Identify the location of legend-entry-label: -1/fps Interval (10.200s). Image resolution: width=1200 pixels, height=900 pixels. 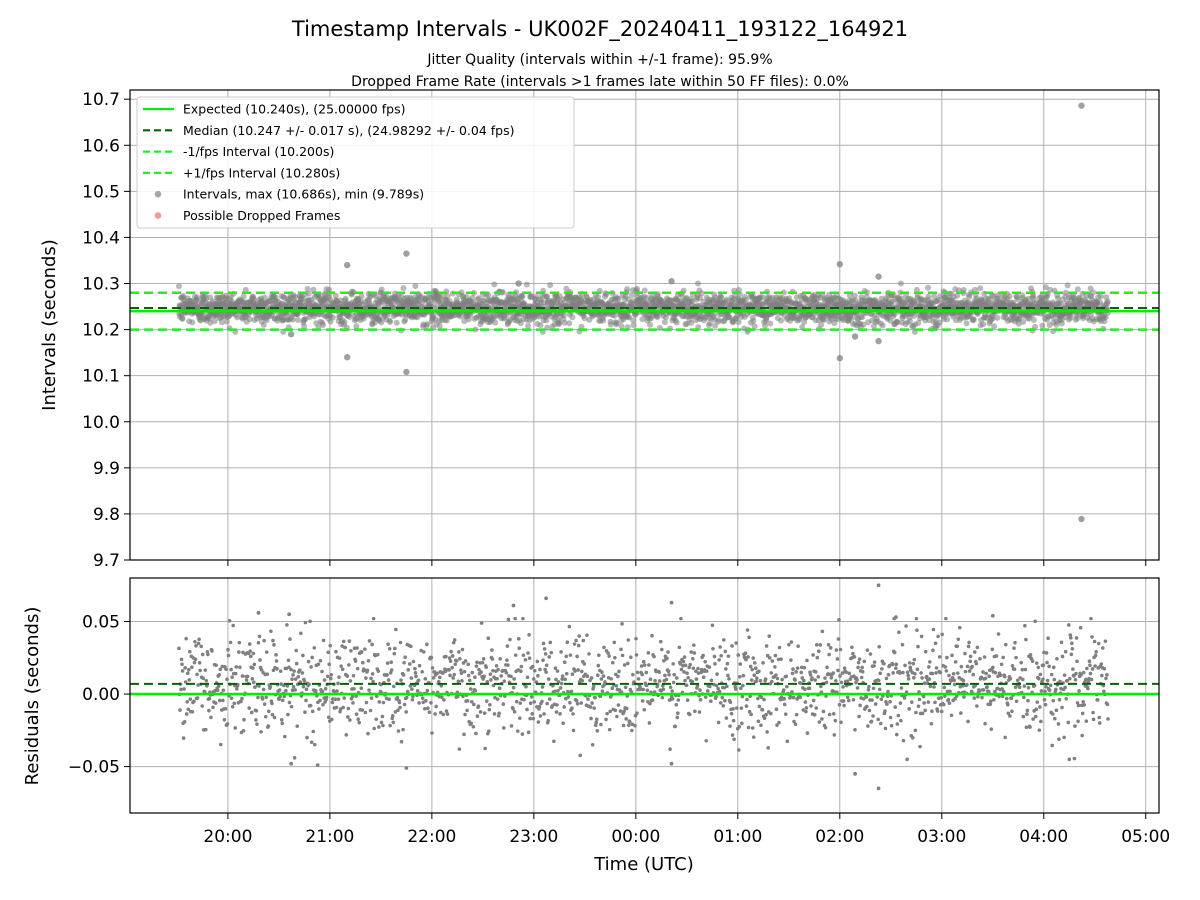
(258, 151).